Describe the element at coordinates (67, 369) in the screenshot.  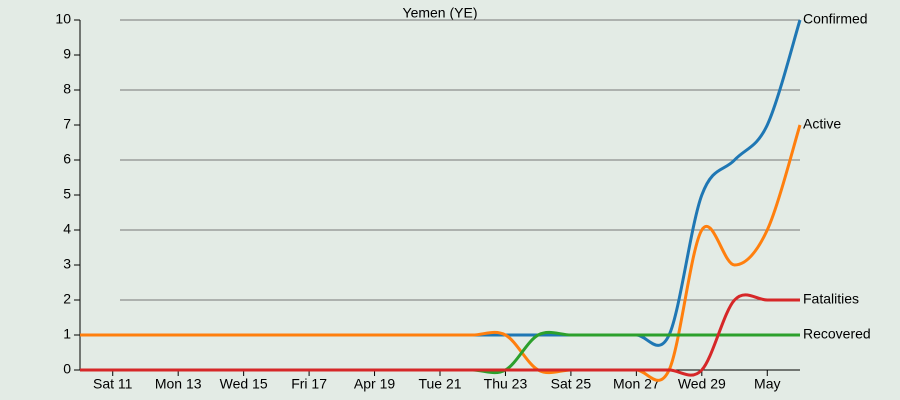
I see `y-tick-label: 0` at that location.